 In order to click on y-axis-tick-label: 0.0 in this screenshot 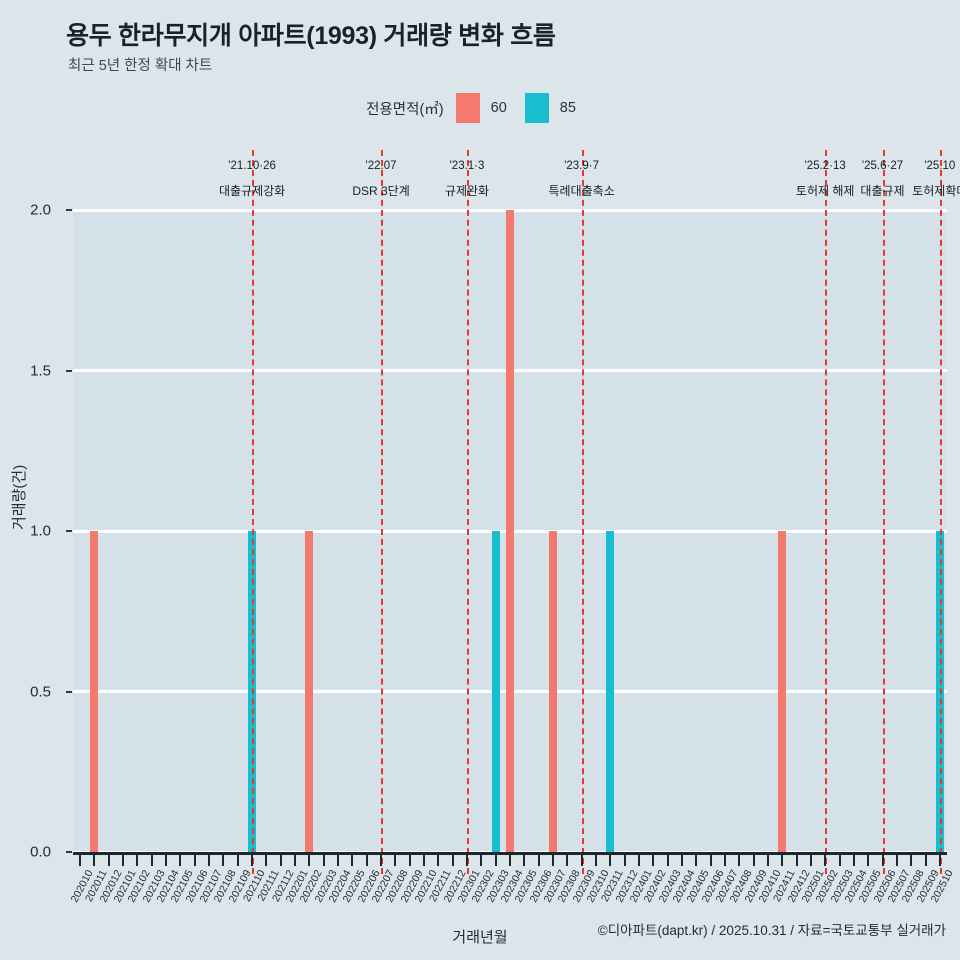, I will do `click(40, 852)`.